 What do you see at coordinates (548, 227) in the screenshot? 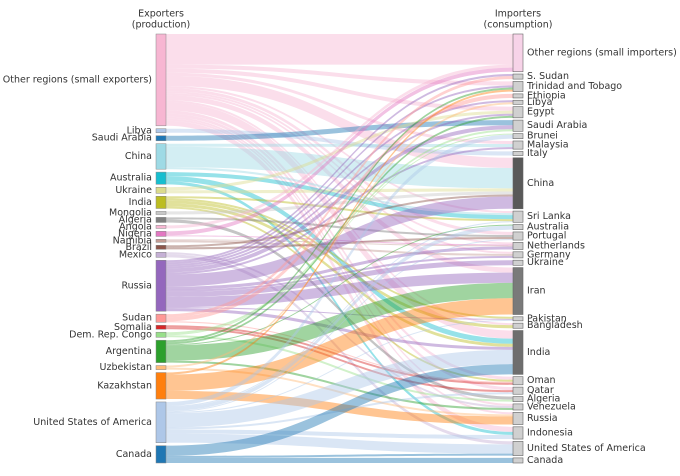
I see `target-label: Australia` at bounding box center [548, 227].